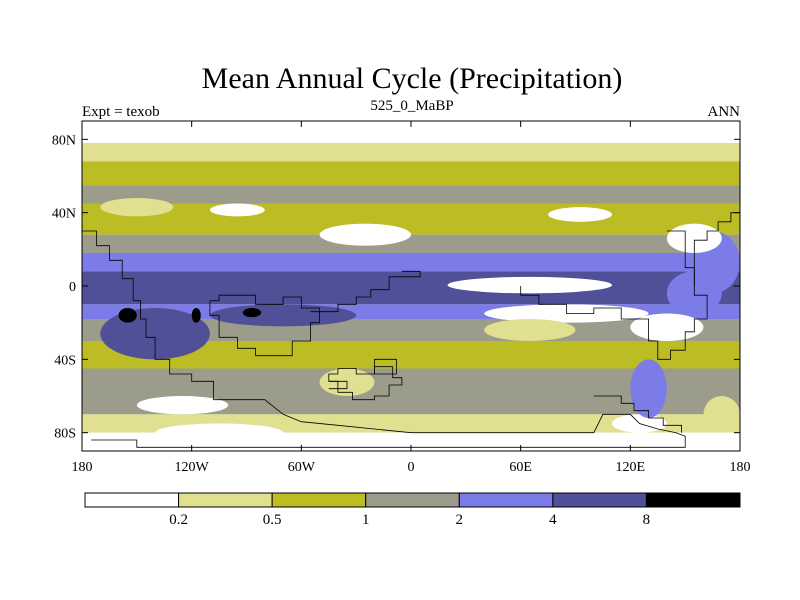 Image resolution: width=800 pixels, height=600 pixels. I want to click on legend-level-label-0: 0.2, so click(178, 520).